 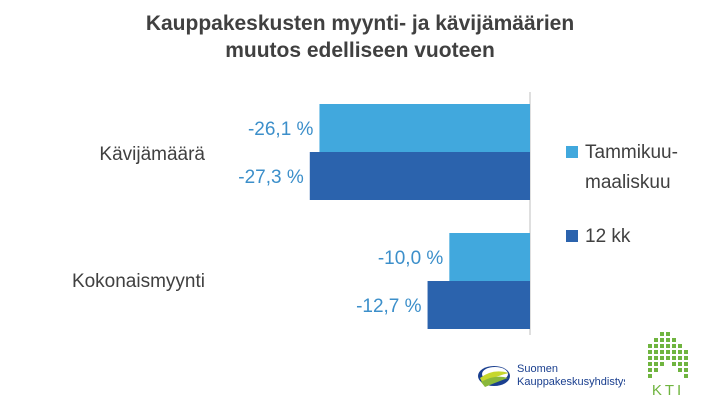 What do you see at coordinates (668, 355) in the screenshot?
I see `building-icon` at bounding box center [668, 355].